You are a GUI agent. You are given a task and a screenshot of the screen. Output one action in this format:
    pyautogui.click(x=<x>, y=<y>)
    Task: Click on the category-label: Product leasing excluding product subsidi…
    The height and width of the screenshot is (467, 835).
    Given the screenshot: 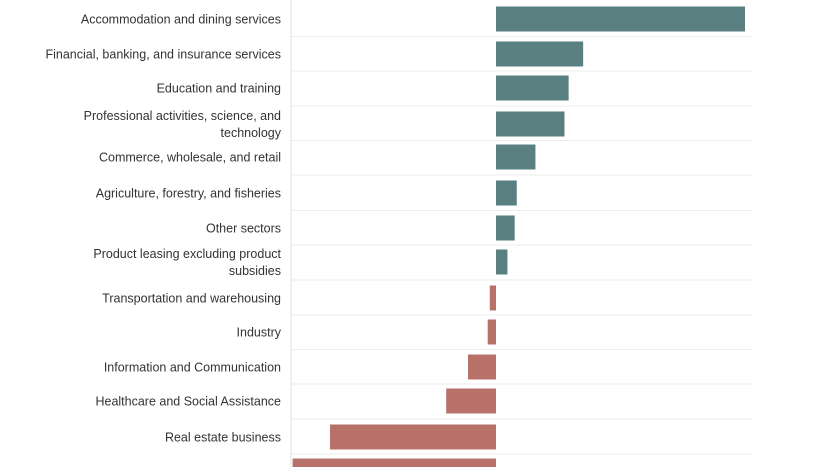 What is the action you would take?
    pyautogui.click(x=187, y=262)
    